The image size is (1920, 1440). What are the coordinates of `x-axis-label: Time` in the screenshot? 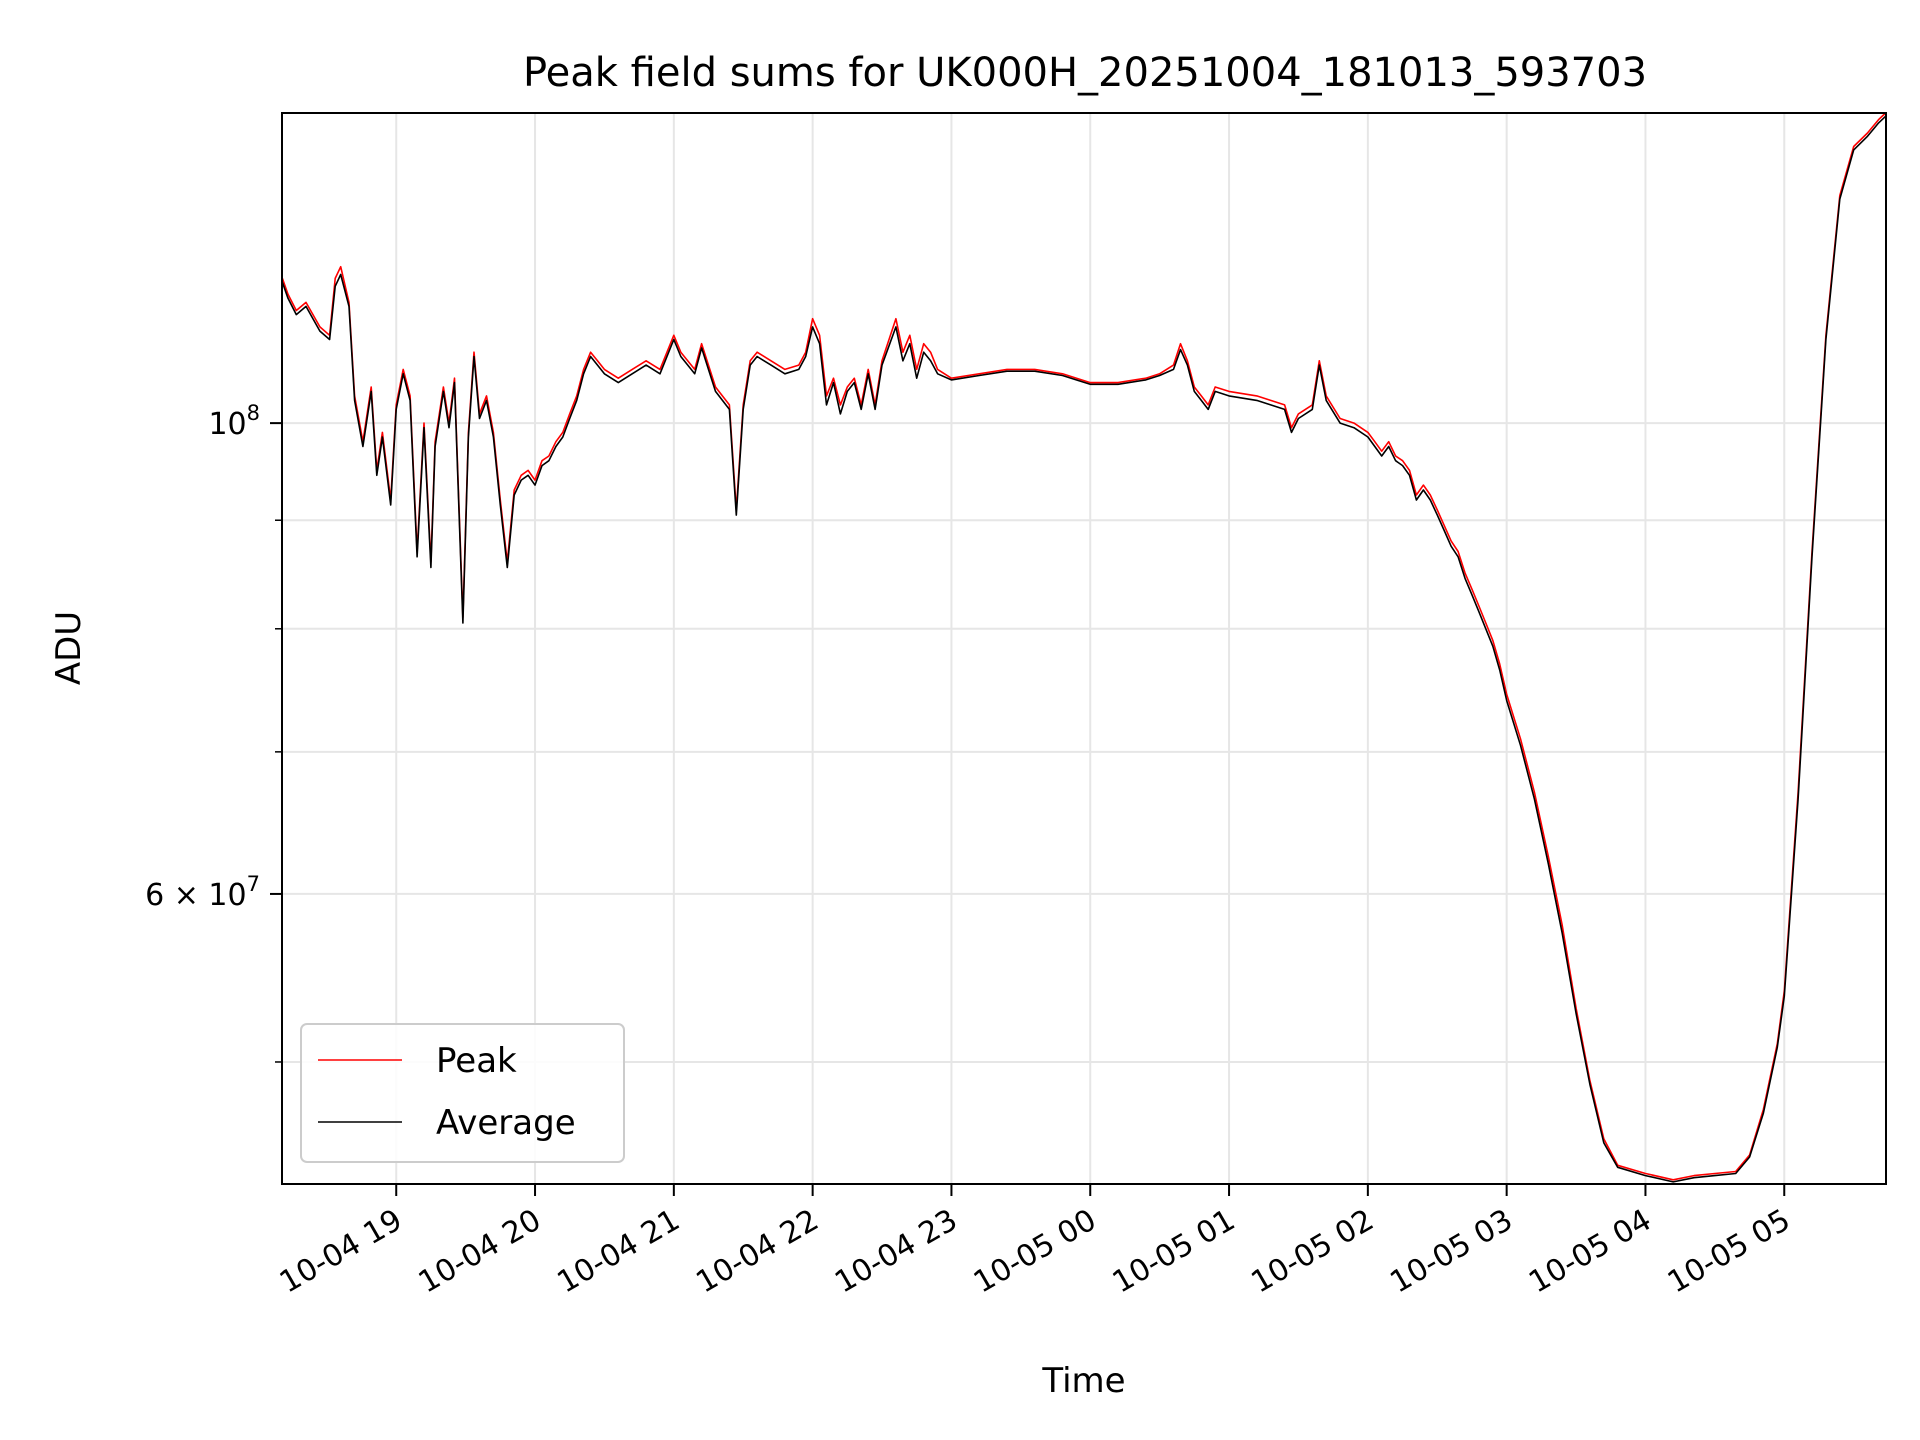 It's located at (1083, 1381).